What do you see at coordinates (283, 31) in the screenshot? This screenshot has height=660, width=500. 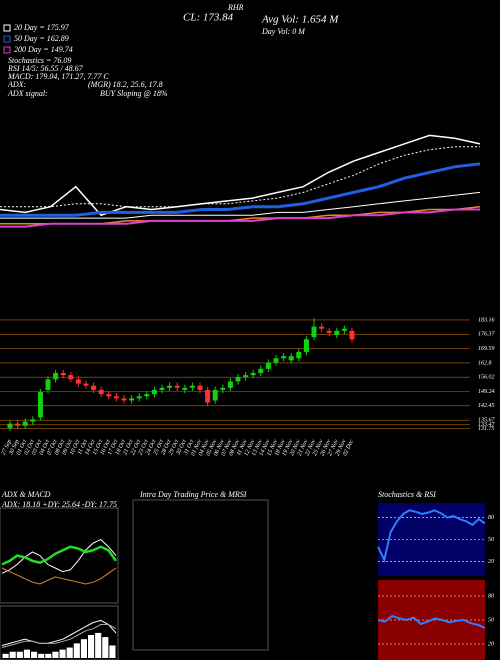 I see `info-text: Day Vol: 0 M` at bounding box center [283, 31].